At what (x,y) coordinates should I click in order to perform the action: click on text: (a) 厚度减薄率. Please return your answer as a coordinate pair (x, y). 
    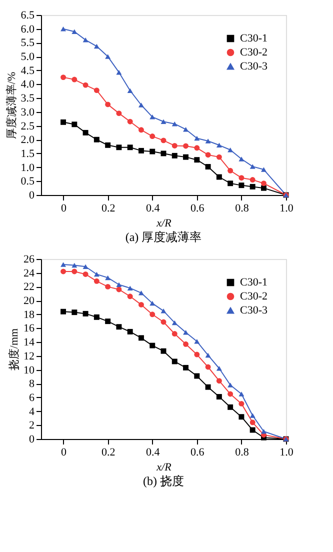
    Looking at the image, I should click on (163, 237).